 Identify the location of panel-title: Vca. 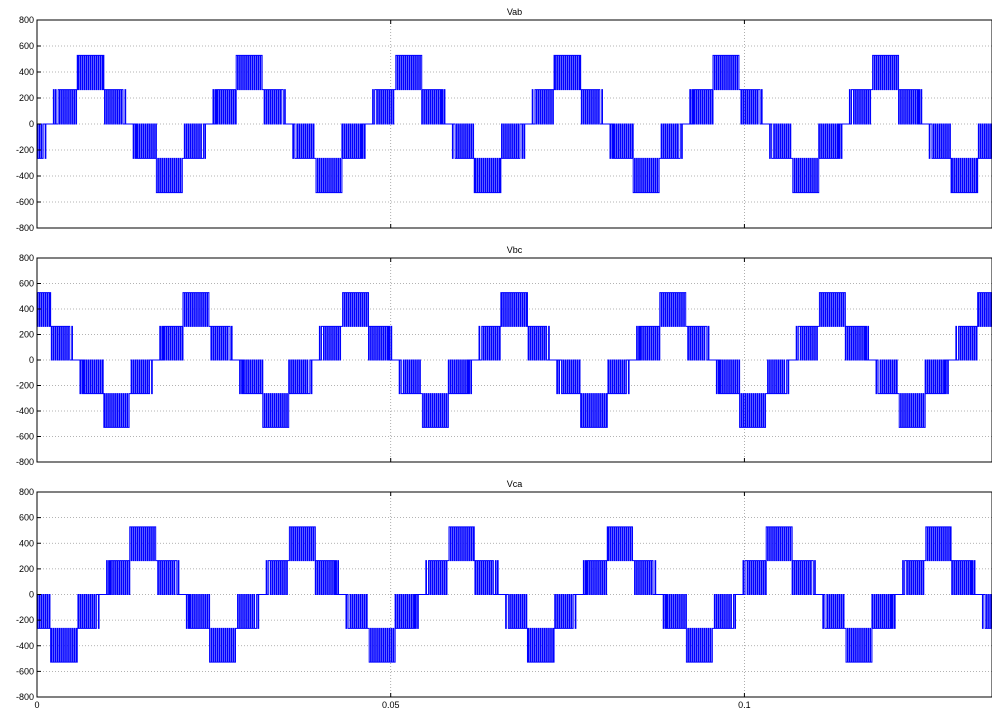
(515, 484).